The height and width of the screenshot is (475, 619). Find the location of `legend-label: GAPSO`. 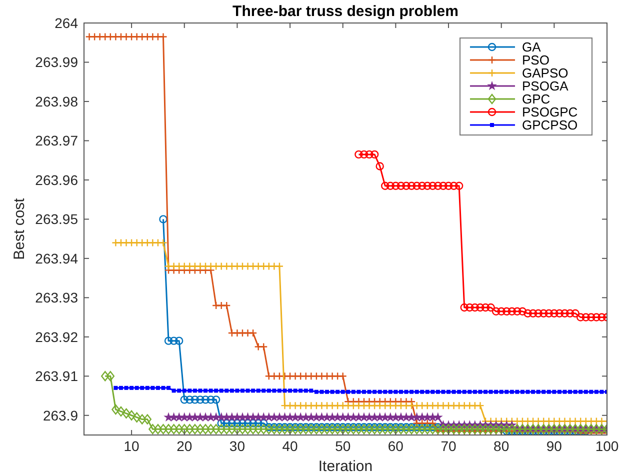

legend-label: GAPSO is located at coordinates (545, 73).